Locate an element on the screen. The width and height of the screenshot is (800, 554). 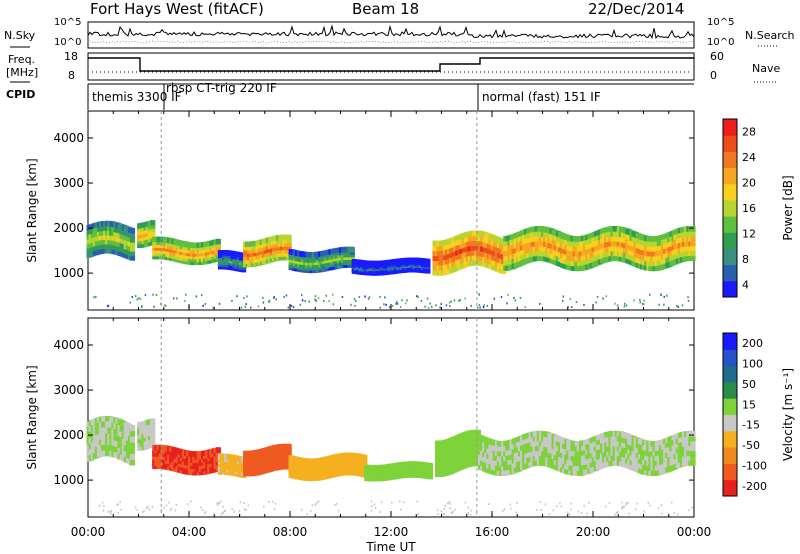
colorbar-tick-label: -50 is located at coordinates (751, 445).